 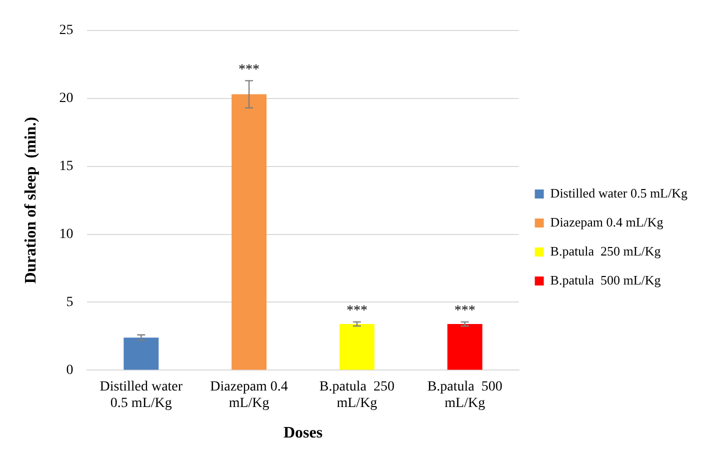 What do you see at coordinates (249, 395) in the screenshot?
I see `x-tick-label: Diazepam 0.4 mL/Kg` at bounding box center [249, 395].